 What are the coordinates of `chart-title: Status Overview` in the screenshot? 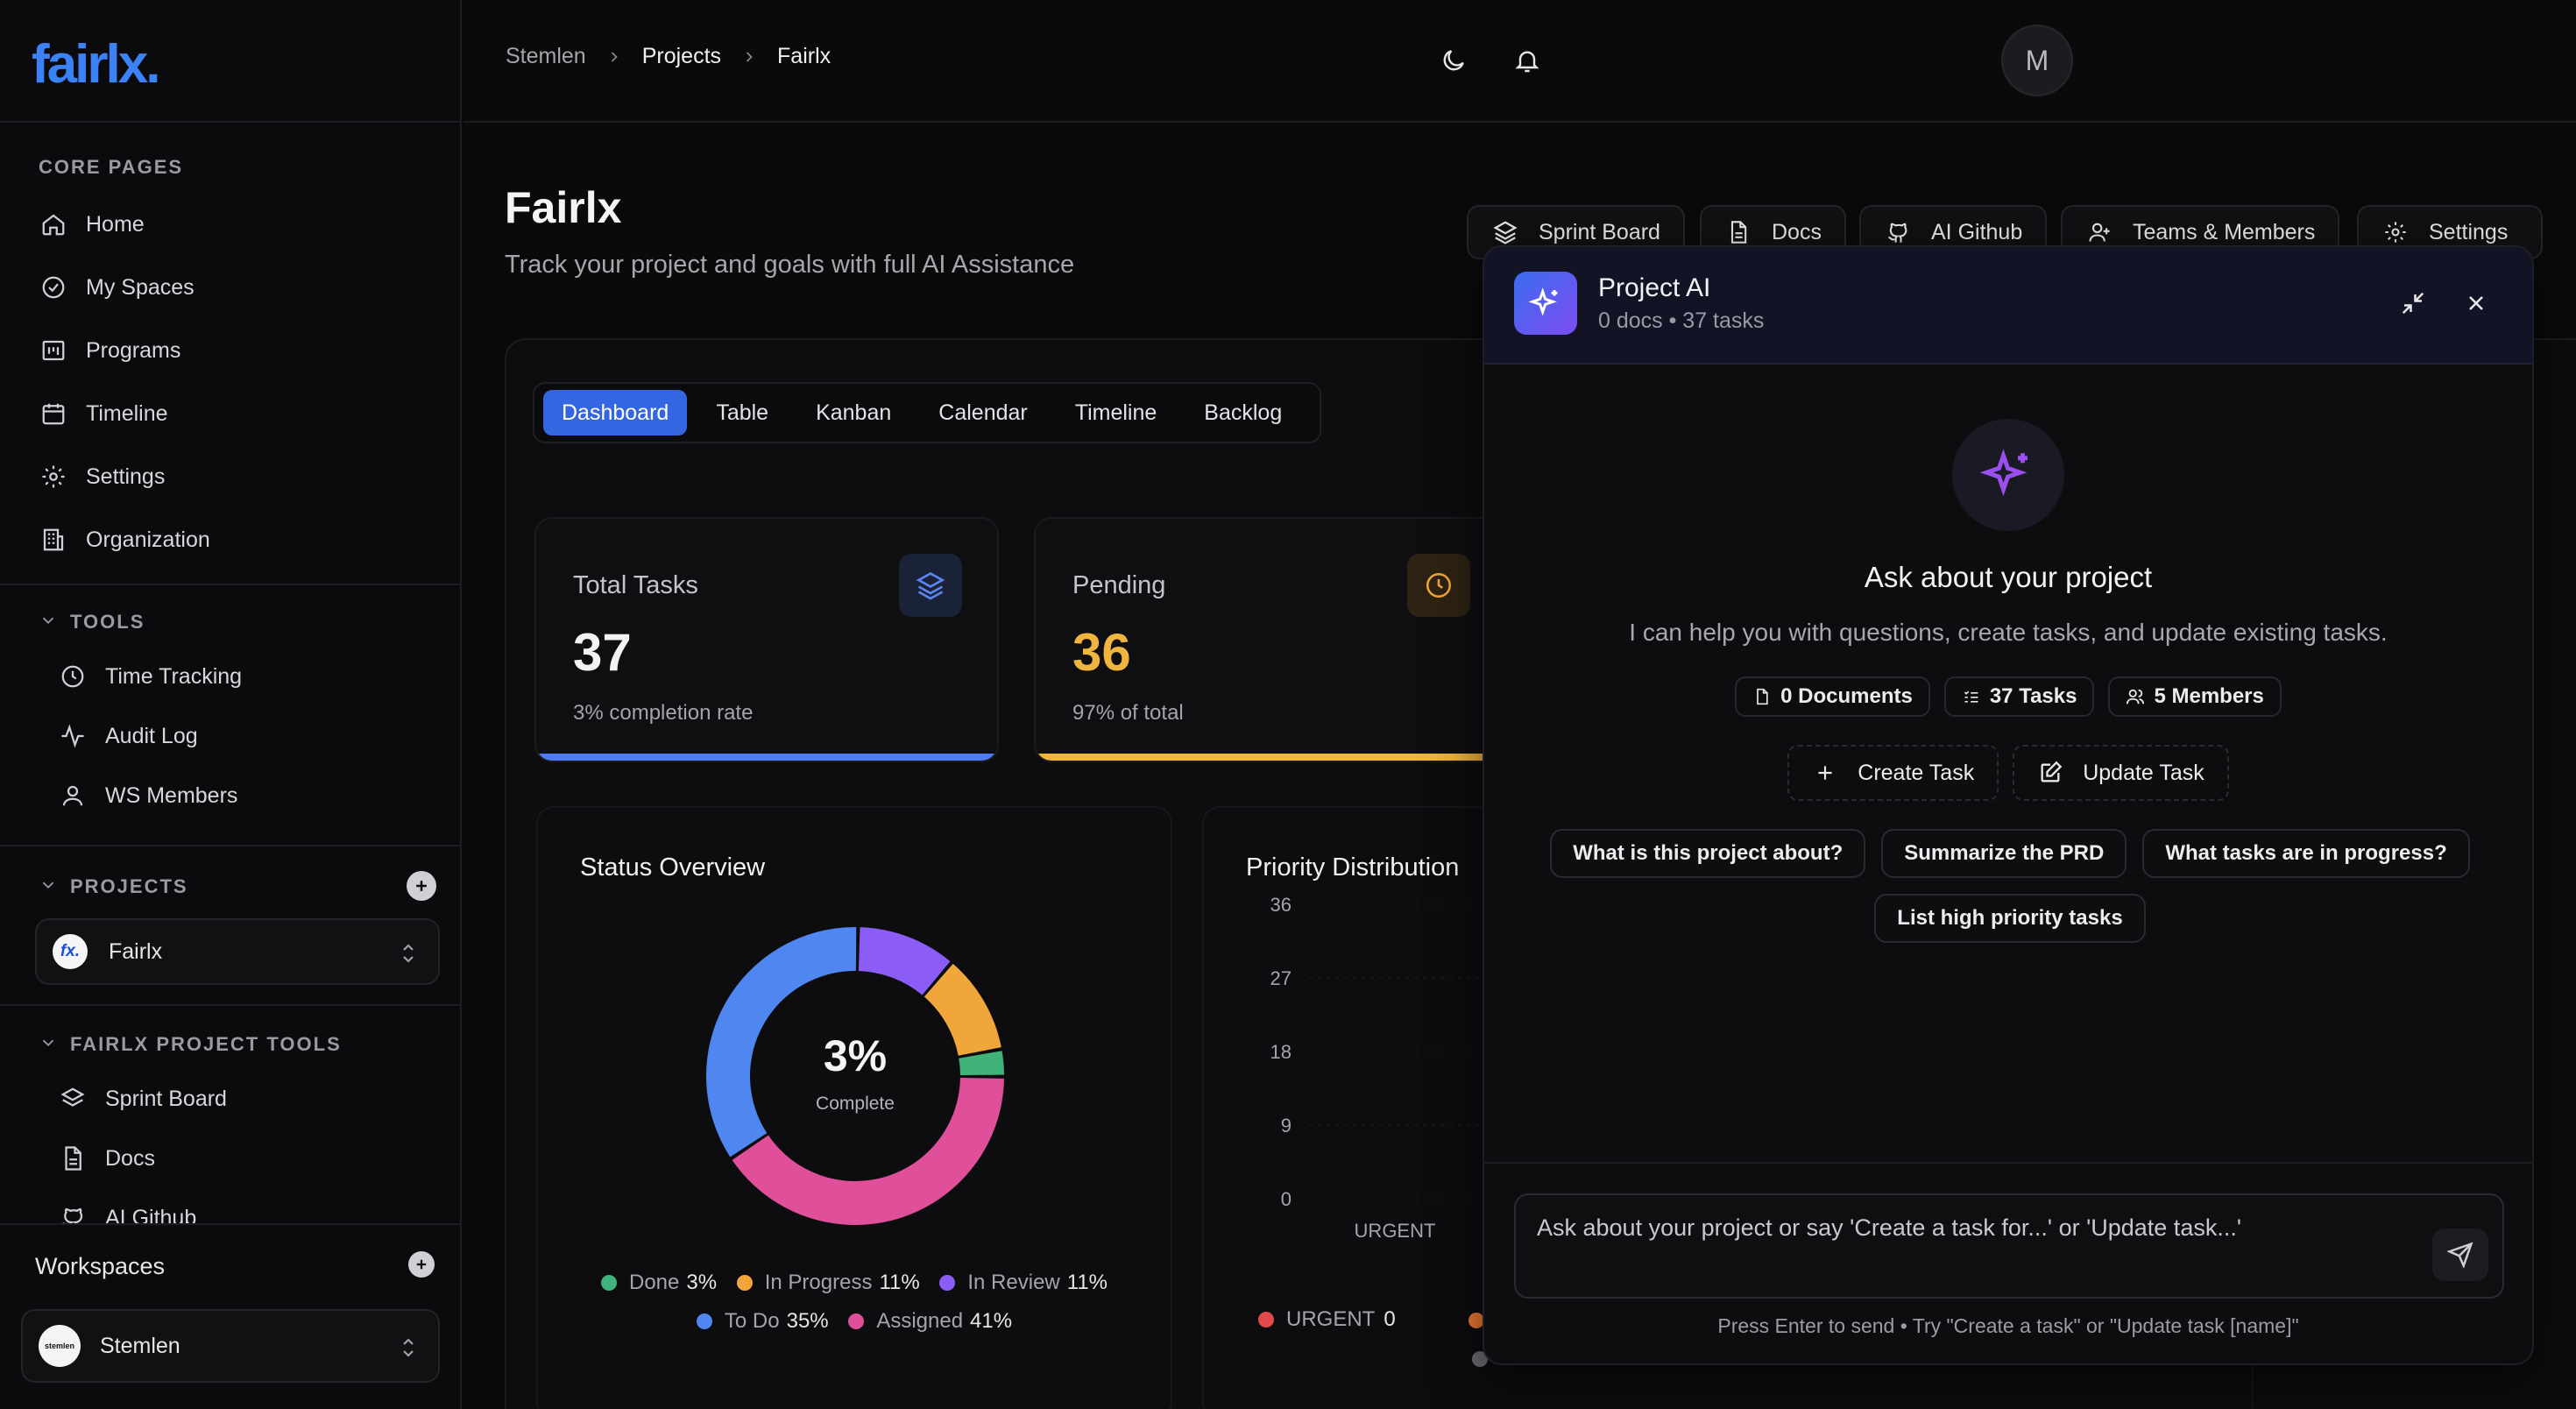 It's located at (673, 867).